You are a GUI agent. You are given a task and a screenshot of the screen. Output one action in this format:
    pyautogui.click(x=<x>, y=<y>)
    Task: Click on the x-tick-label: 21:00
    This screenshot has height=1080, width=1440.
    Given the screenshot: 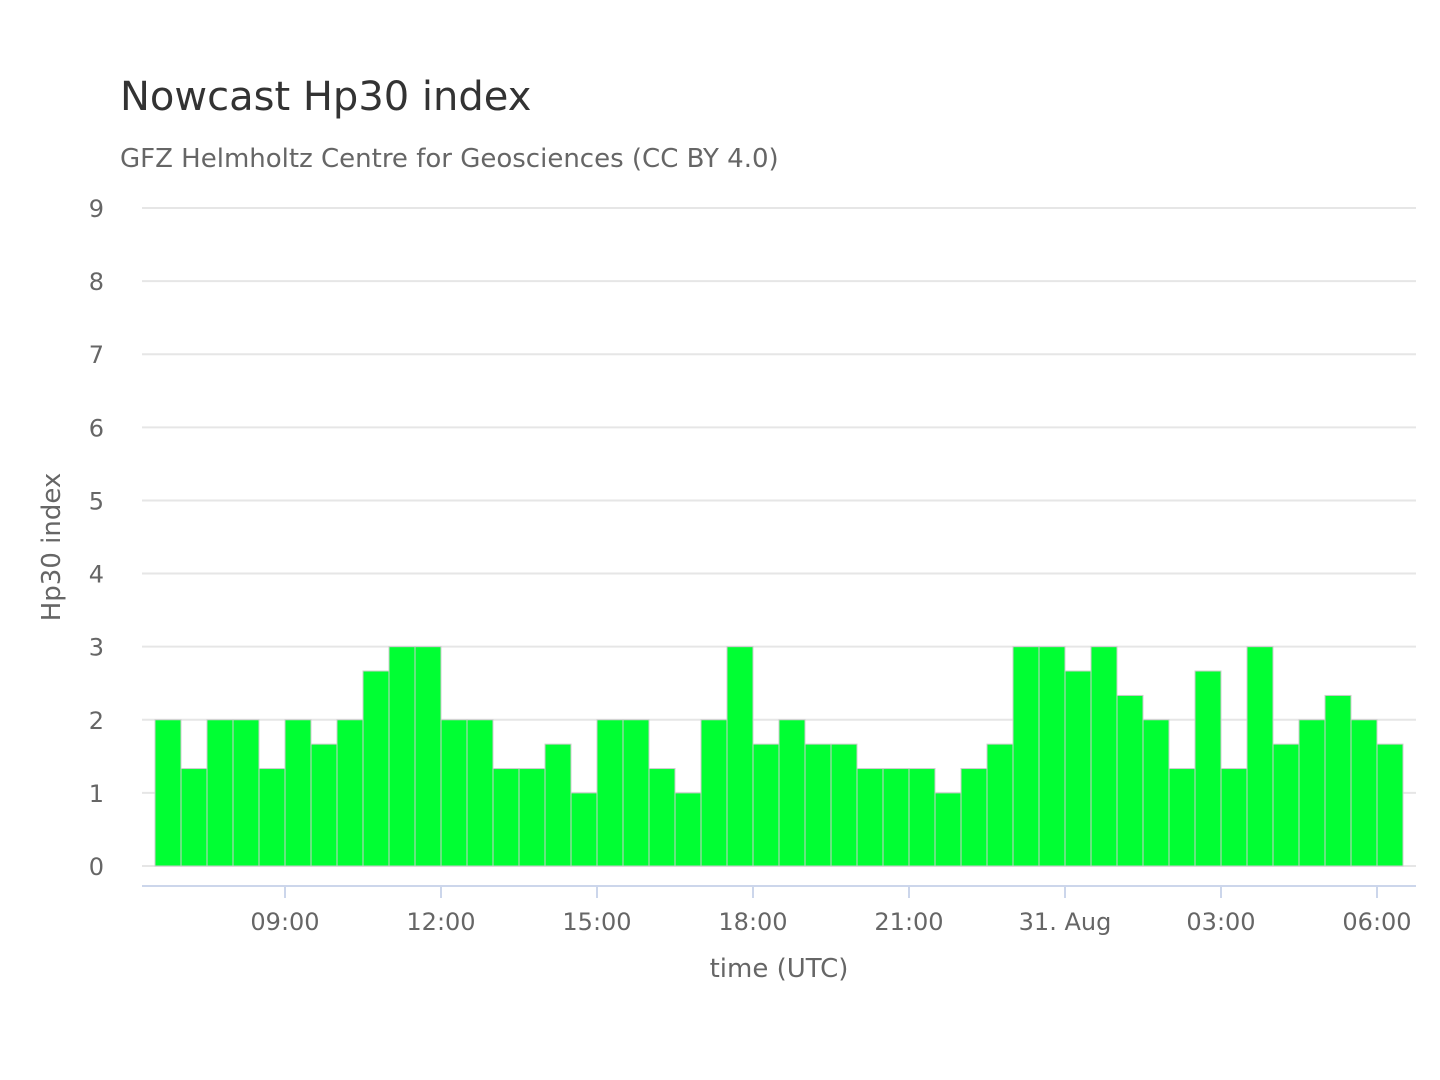 What is the action you would take?
    pyautogui.click(x=908, y=922)
    